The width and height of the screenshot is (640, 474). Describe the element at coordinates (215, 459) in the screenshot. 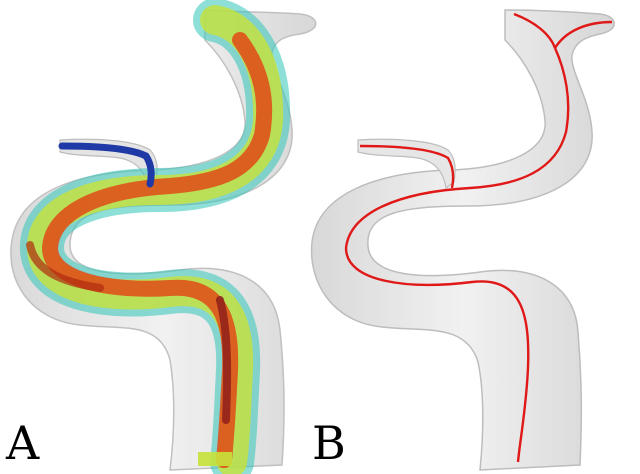

I see `flow-outlet` at that location.